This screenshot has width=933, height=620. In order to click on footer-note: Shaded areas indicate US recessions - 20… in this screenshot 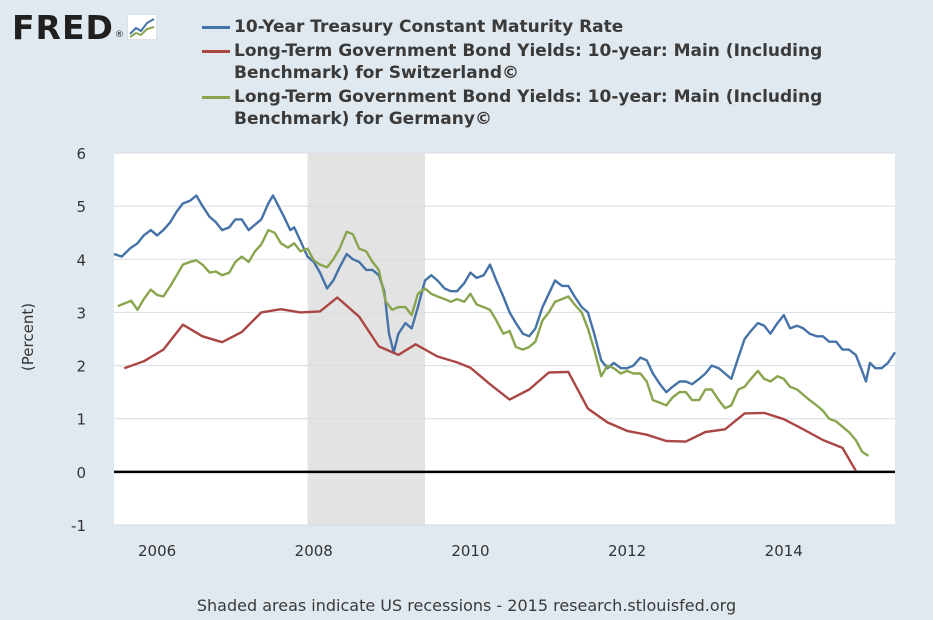, I will do `click(466, 605)`.